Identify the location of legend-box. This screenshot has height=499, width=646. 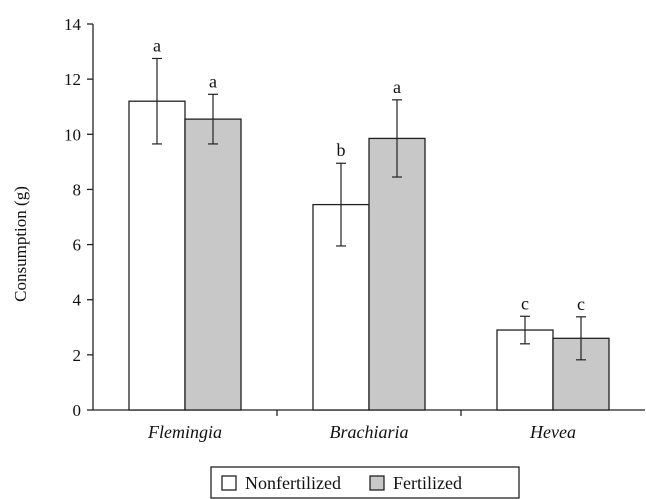
(365, 482).